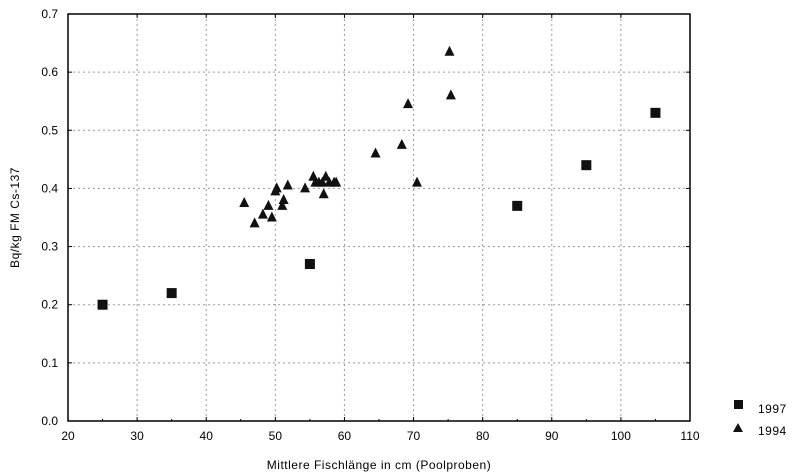 The image size is (796, 475). Describe the element at coordinates (345, 436) in the screenshot. I see `x-tick-label: 60` at that location.